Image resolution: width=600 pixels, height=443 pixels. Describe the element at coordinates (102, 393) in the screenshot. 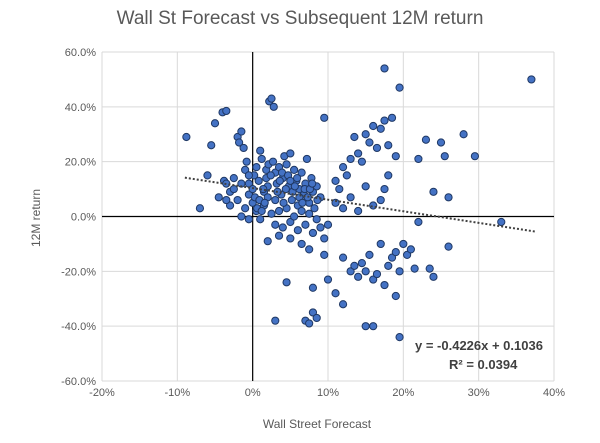

I see `x-tick-label: -20%` at that location.